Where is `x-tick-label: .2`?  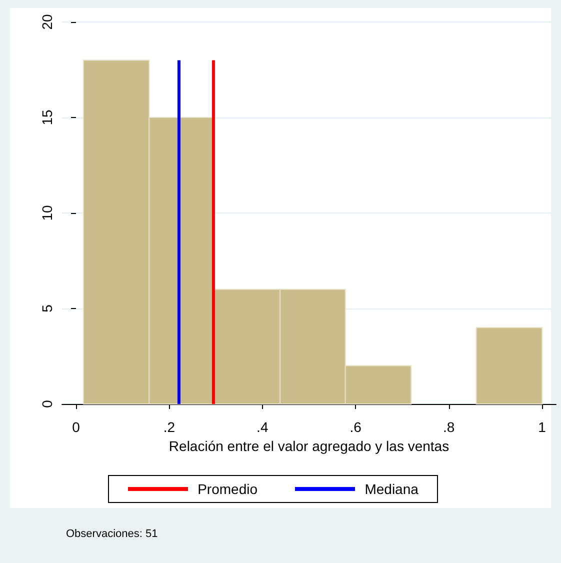 x-tick-label: .2 is located at coordinates (169, 427).